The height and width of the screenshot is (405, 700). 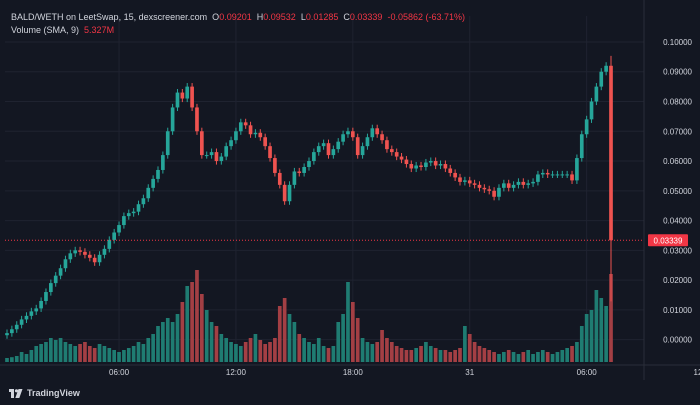 What do you see at coordinates (677, 161) in the screenshot?
I see `price-tick-label: 0.06000` at bounding box center [677, 161].